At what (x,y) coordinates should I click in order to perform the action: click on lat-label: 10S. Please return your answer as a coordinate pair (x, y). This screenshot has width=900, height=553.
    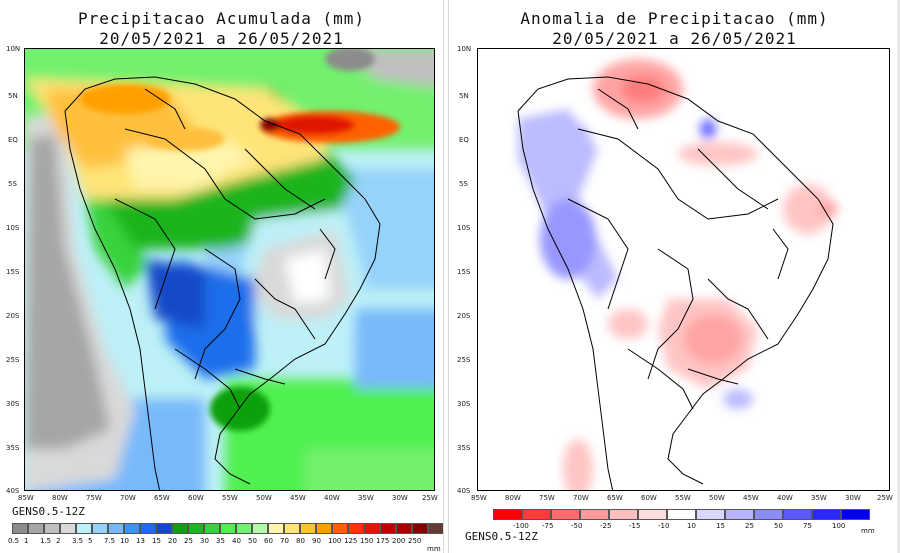
    Looking at the image, I should click on (464, 228).